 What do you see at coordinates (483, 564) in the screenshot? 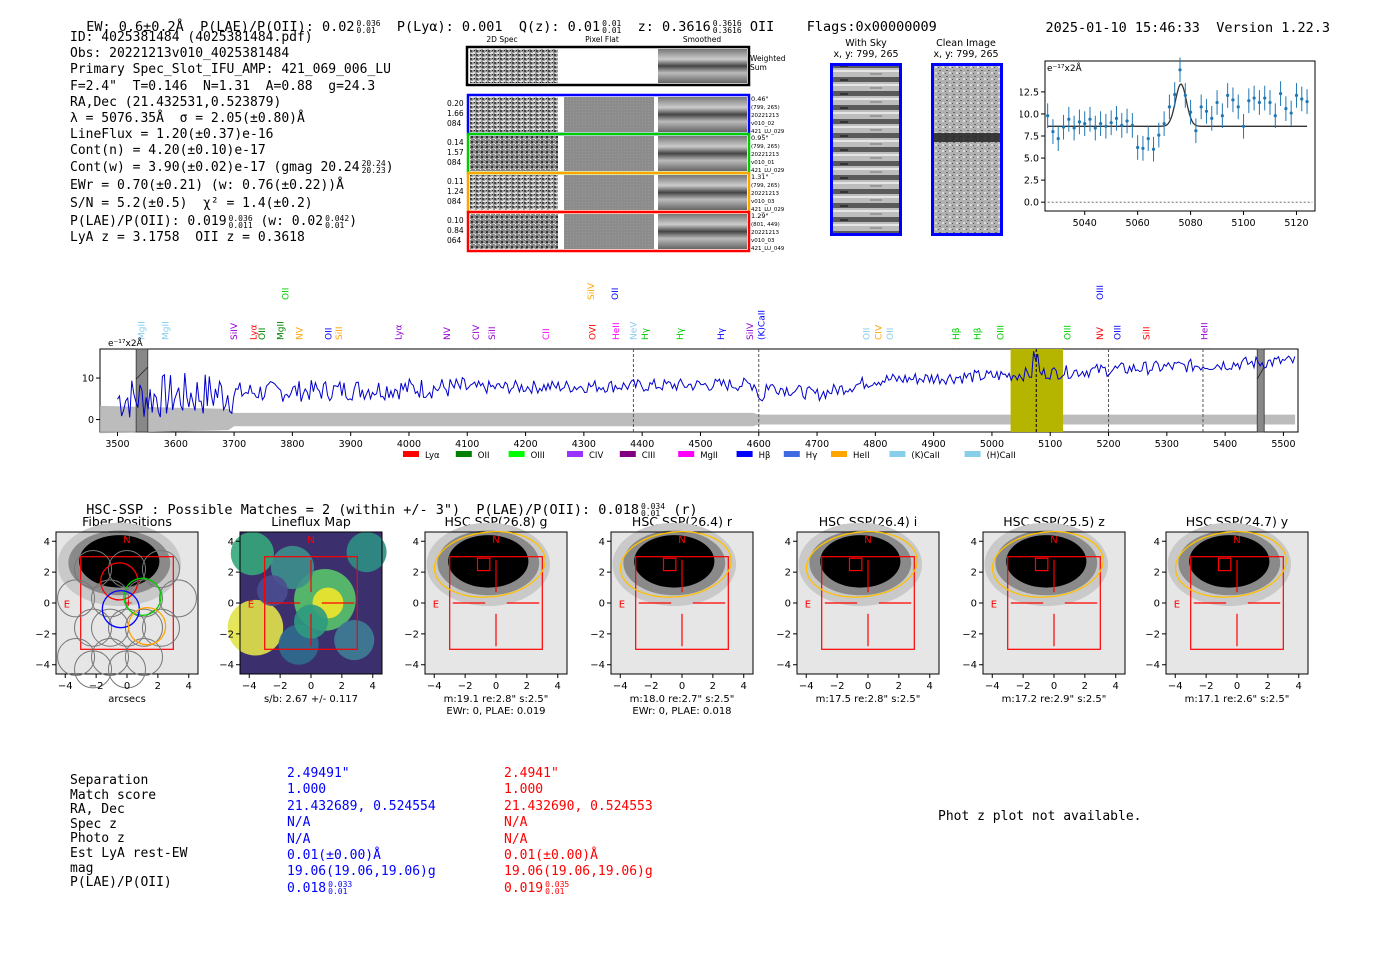
I see `match-marker` at bounding box center [483, 564].